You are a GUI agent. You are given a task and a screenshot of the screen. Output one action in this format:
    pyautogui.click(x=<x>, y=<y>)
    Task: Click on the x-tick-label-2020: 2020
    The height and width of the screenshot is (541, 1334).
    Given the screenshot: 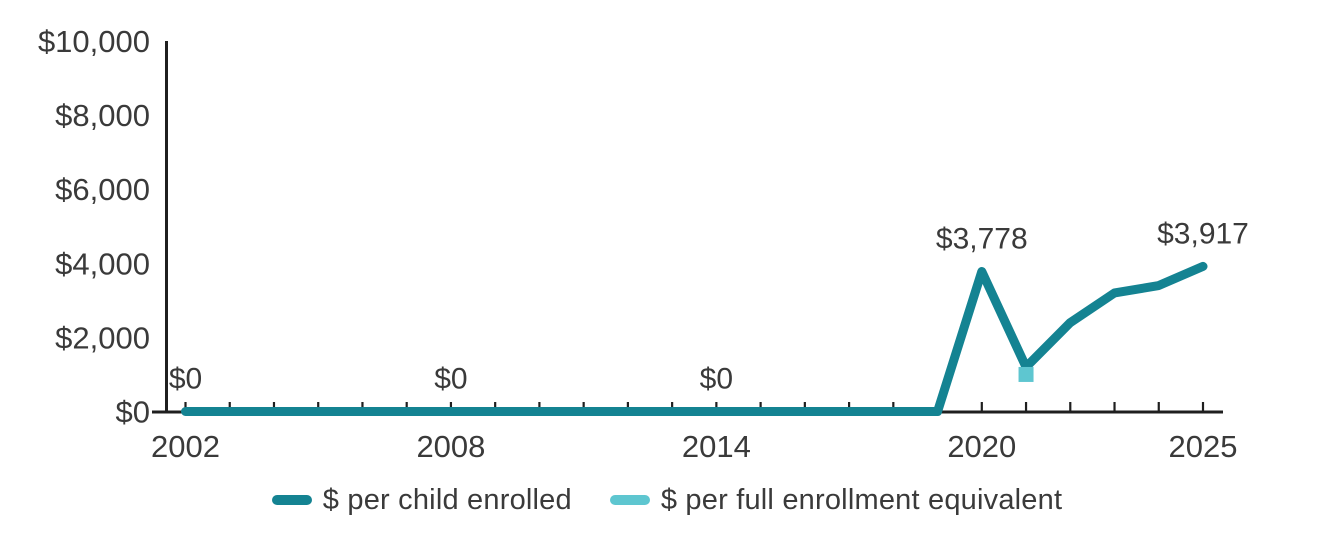 What is the action you would take?
    pyautogui.click(x=981, y=446)
    